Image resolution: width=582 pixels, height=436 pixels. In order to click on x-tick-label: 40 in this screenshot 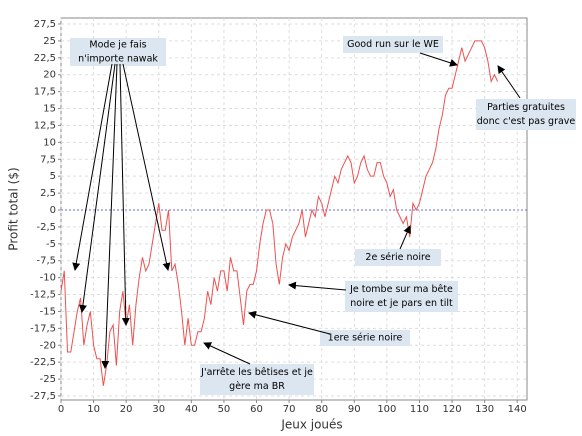, I will do `click(191, 409)`.